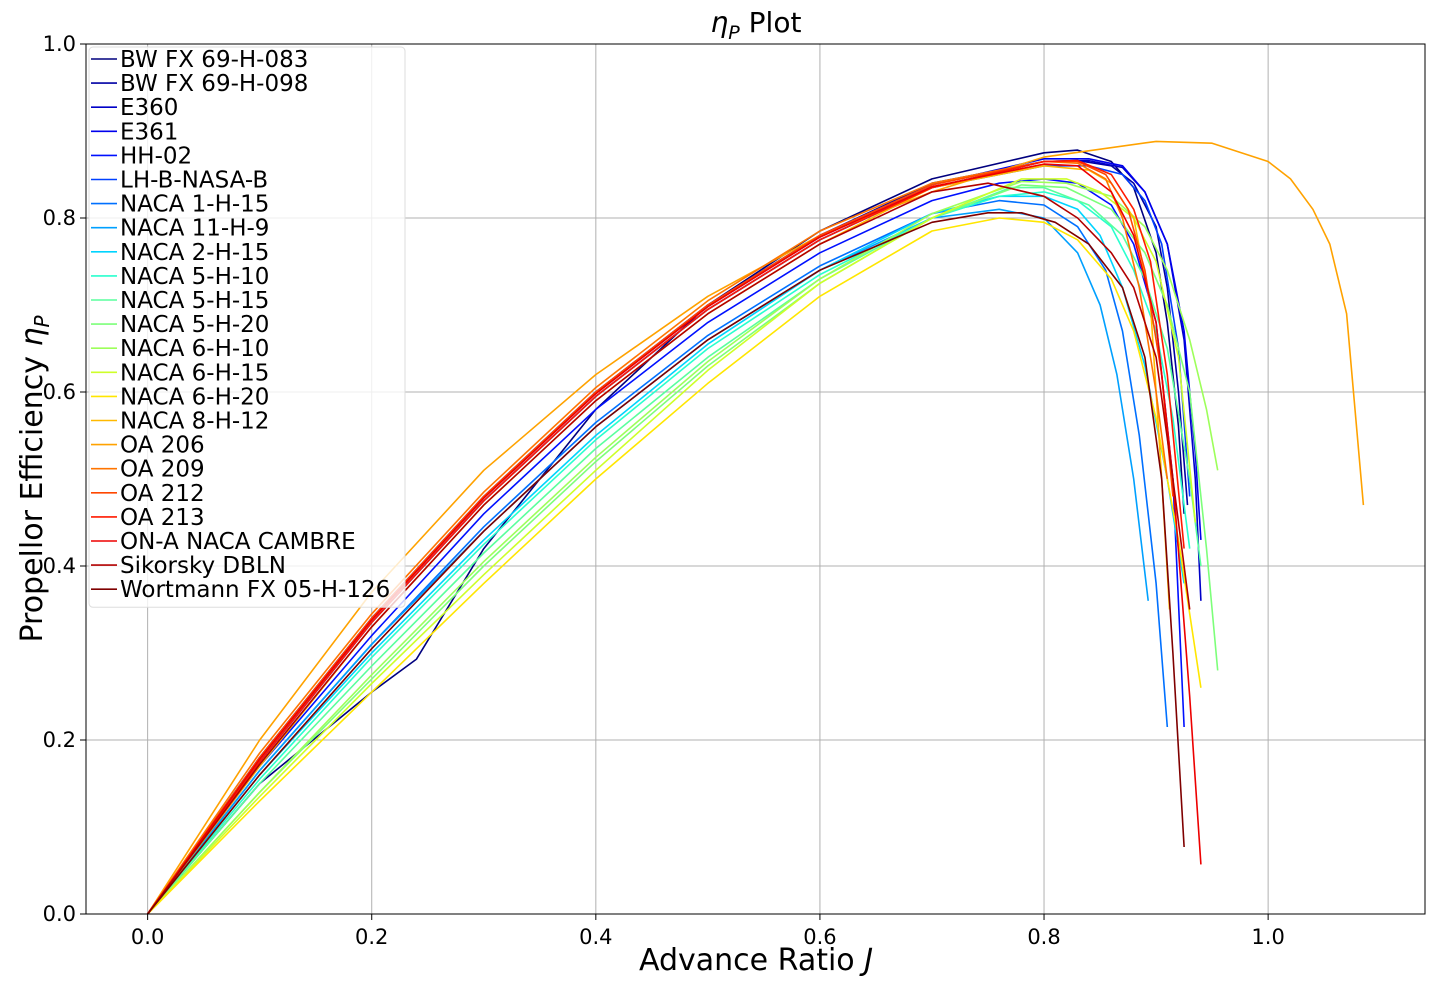 This screenshot has width=1432, height=985. What do you see at coordinates (194, 253) in the screenshot?
I see `legend-label: NACA 2-H-15` at bounding box center [194, 253].